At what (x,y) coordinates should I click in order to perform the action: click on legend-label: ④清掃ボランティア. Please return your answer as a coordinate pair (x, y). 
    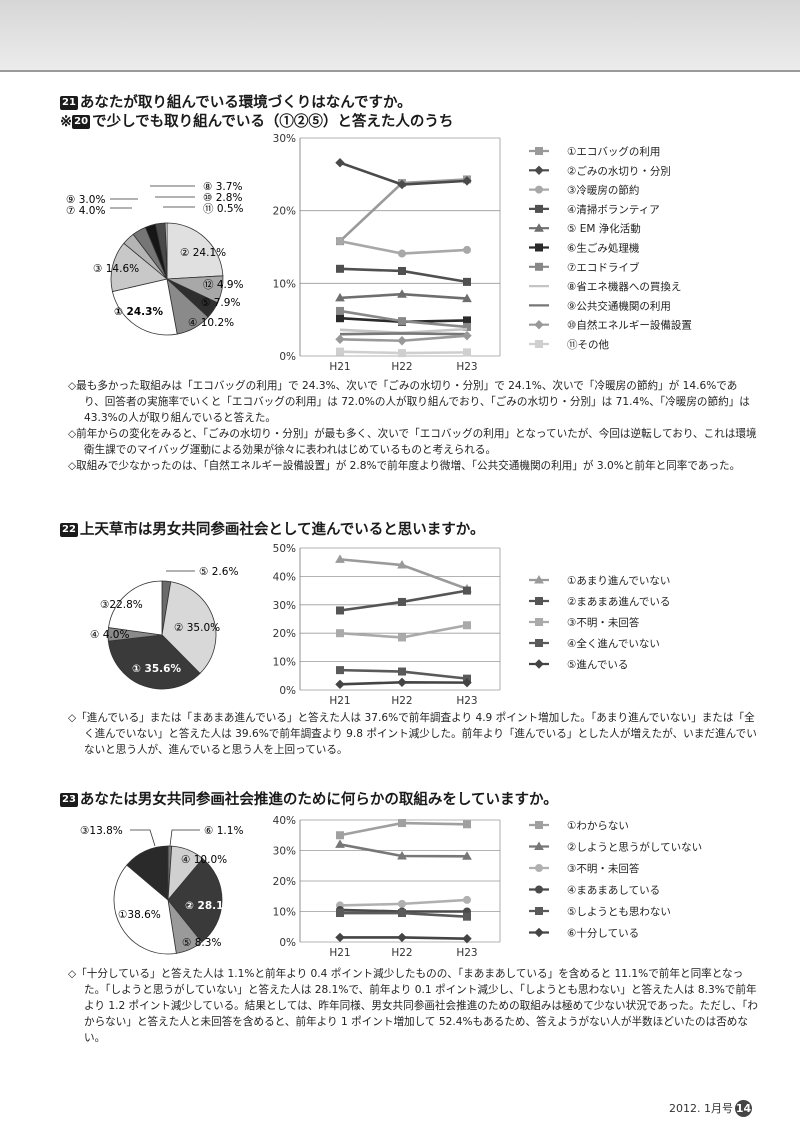
    Looking at the image, I should click on (613, 209).